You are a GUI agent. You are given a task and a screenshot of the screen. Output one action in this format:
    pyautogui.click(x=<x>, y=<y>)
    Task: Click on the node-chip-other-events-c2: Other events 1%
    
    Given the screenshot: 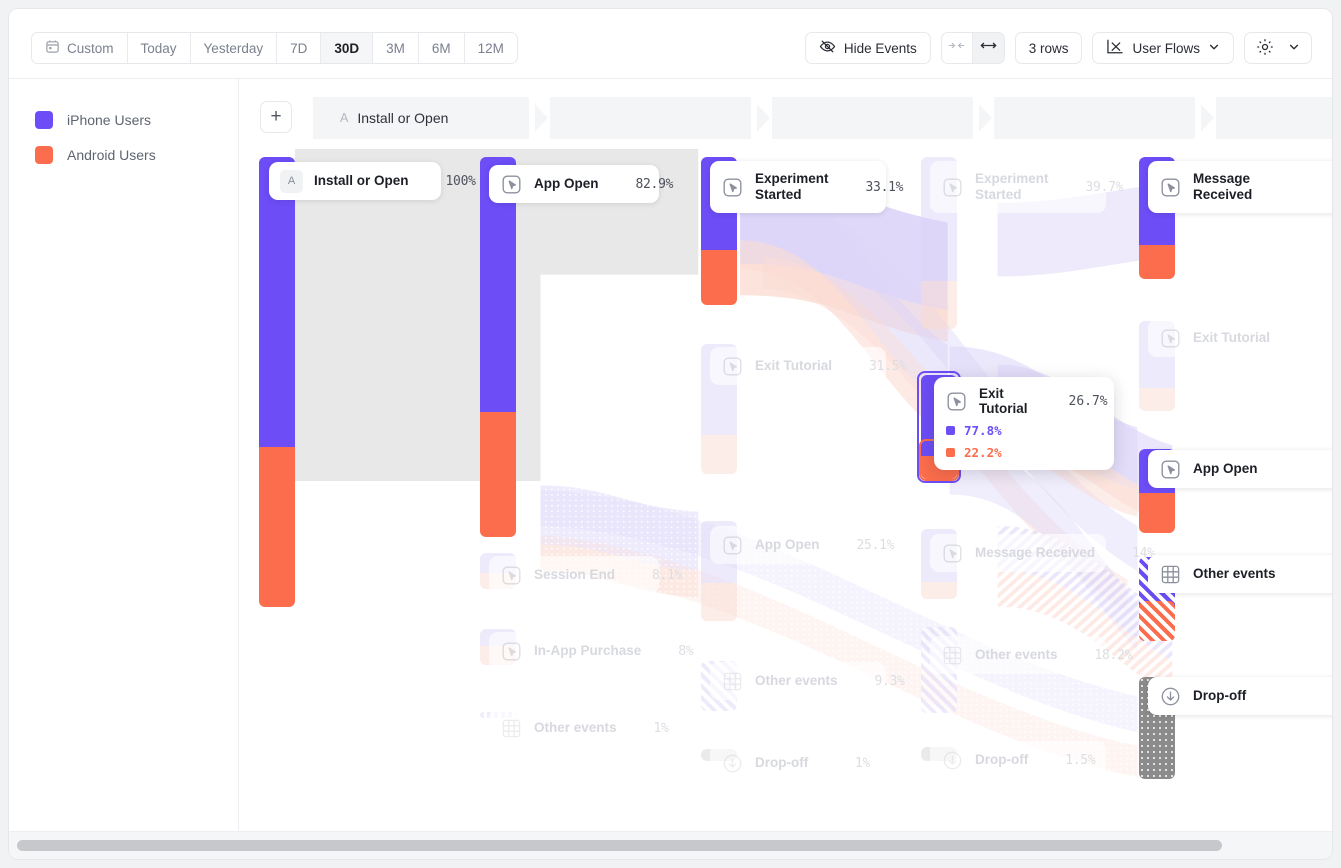 What is the action you would take?
    pyautogui.click(x=579, y=728)
    